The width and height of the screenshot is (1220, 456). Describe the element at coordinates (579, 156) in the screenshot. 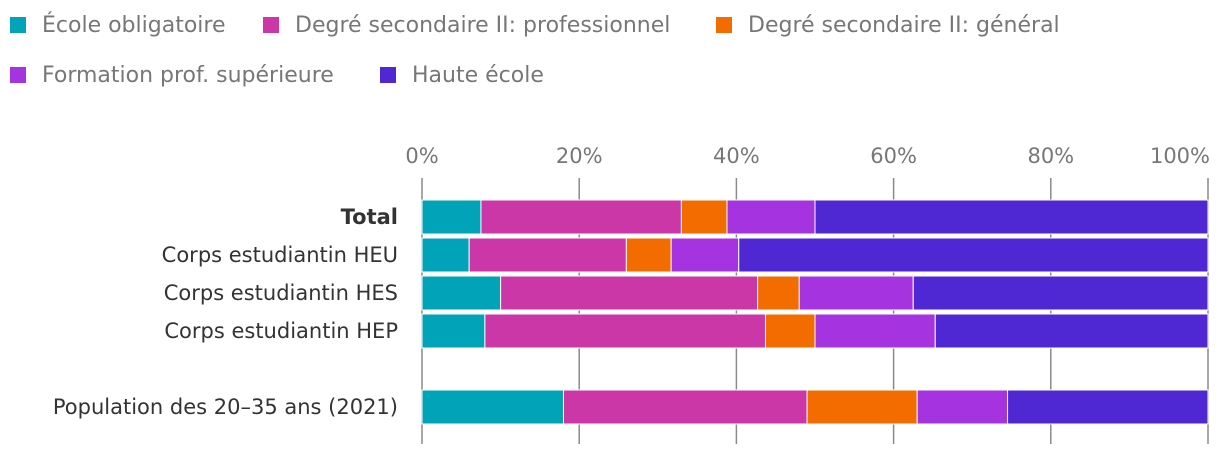

I see `x-tick-label-1: 20%` at that location.